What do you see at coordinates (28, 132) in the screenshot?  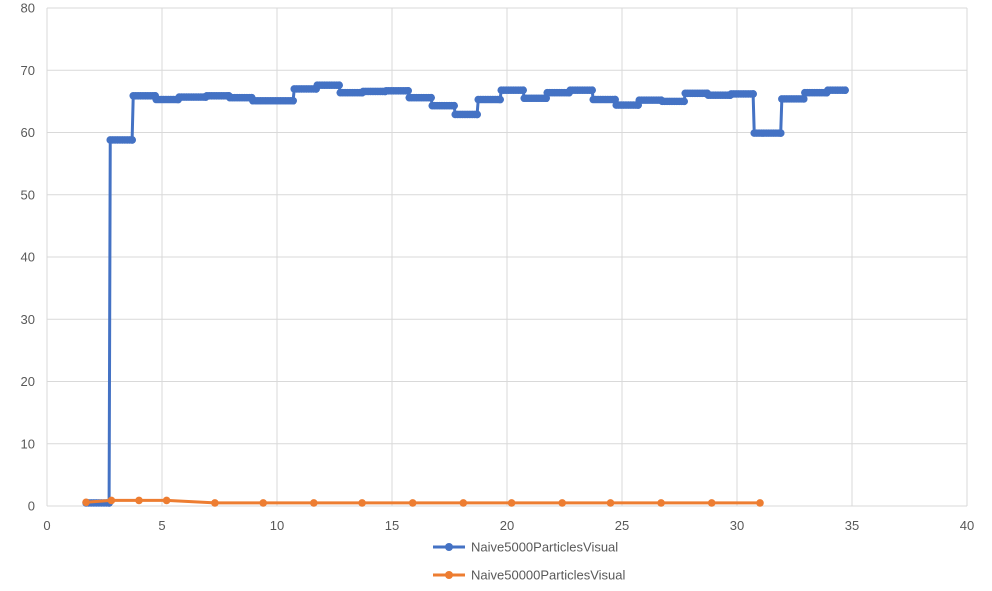 I see `y-tick-label: 60` at bounding box center [28, 132].